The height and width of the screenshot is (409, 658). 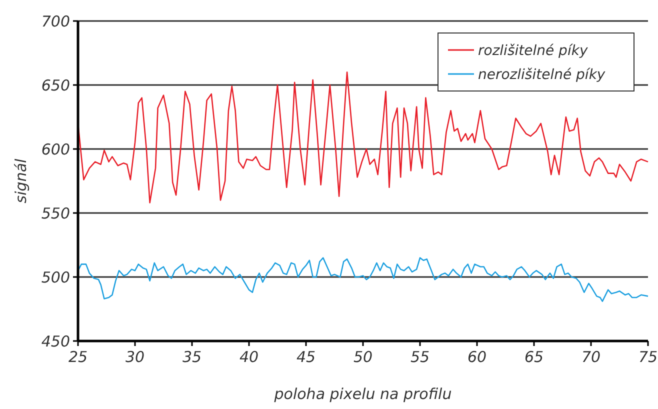 I want to click on y-tick-label: 550, so click(x=55, y=213).